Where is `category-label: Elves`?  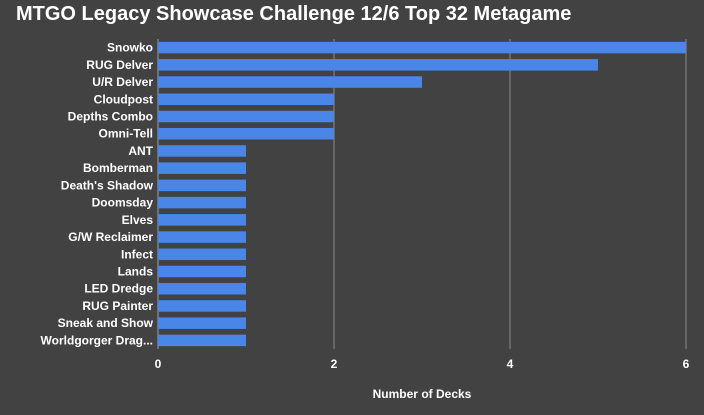 category-label: Elves is located at coordinates (138, 220).